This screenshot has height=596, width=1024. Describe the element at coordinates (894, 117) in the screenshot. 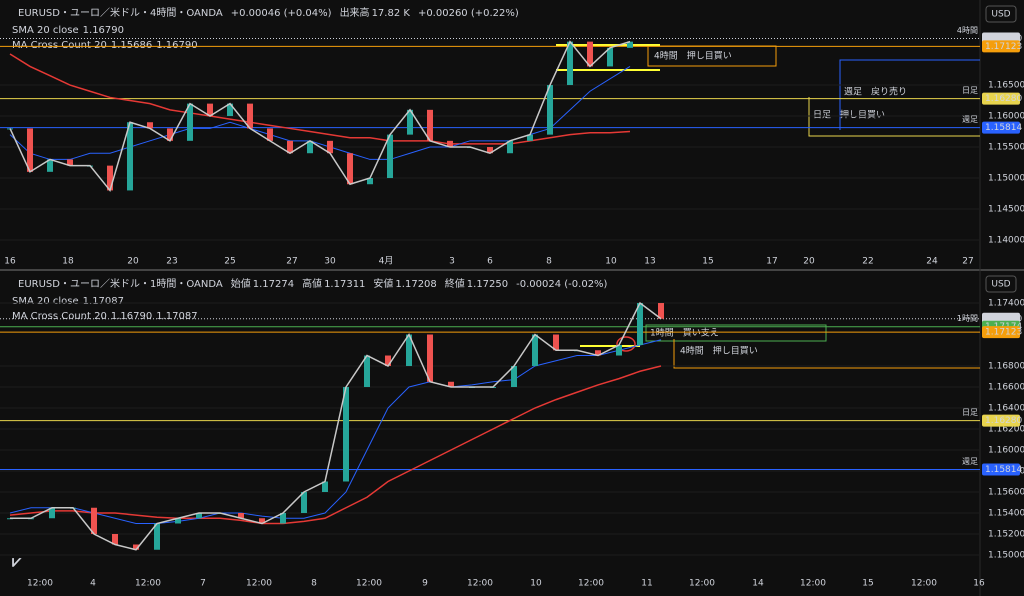

I see `zone-box` at that location.